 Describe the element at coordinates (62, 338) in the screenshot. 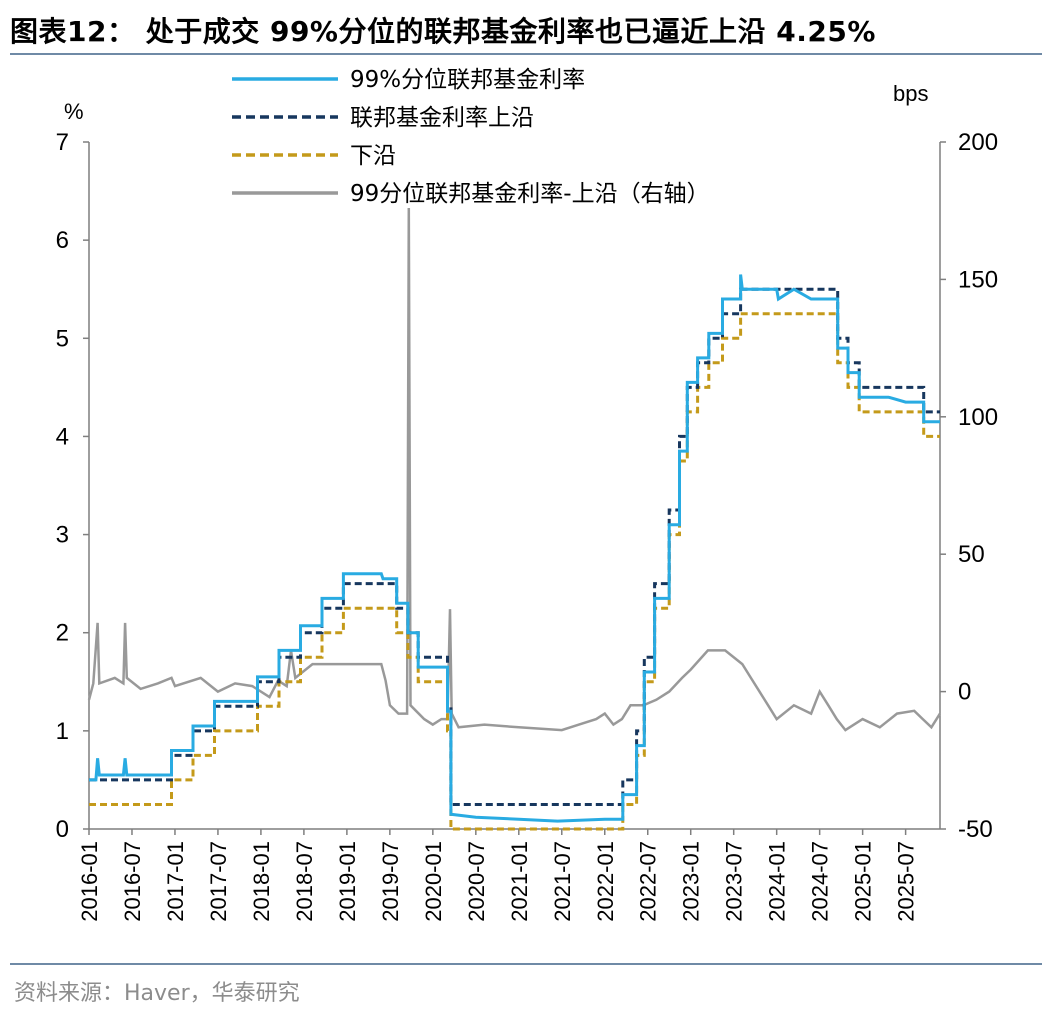

I see `left-tick-label: 5` at that location.